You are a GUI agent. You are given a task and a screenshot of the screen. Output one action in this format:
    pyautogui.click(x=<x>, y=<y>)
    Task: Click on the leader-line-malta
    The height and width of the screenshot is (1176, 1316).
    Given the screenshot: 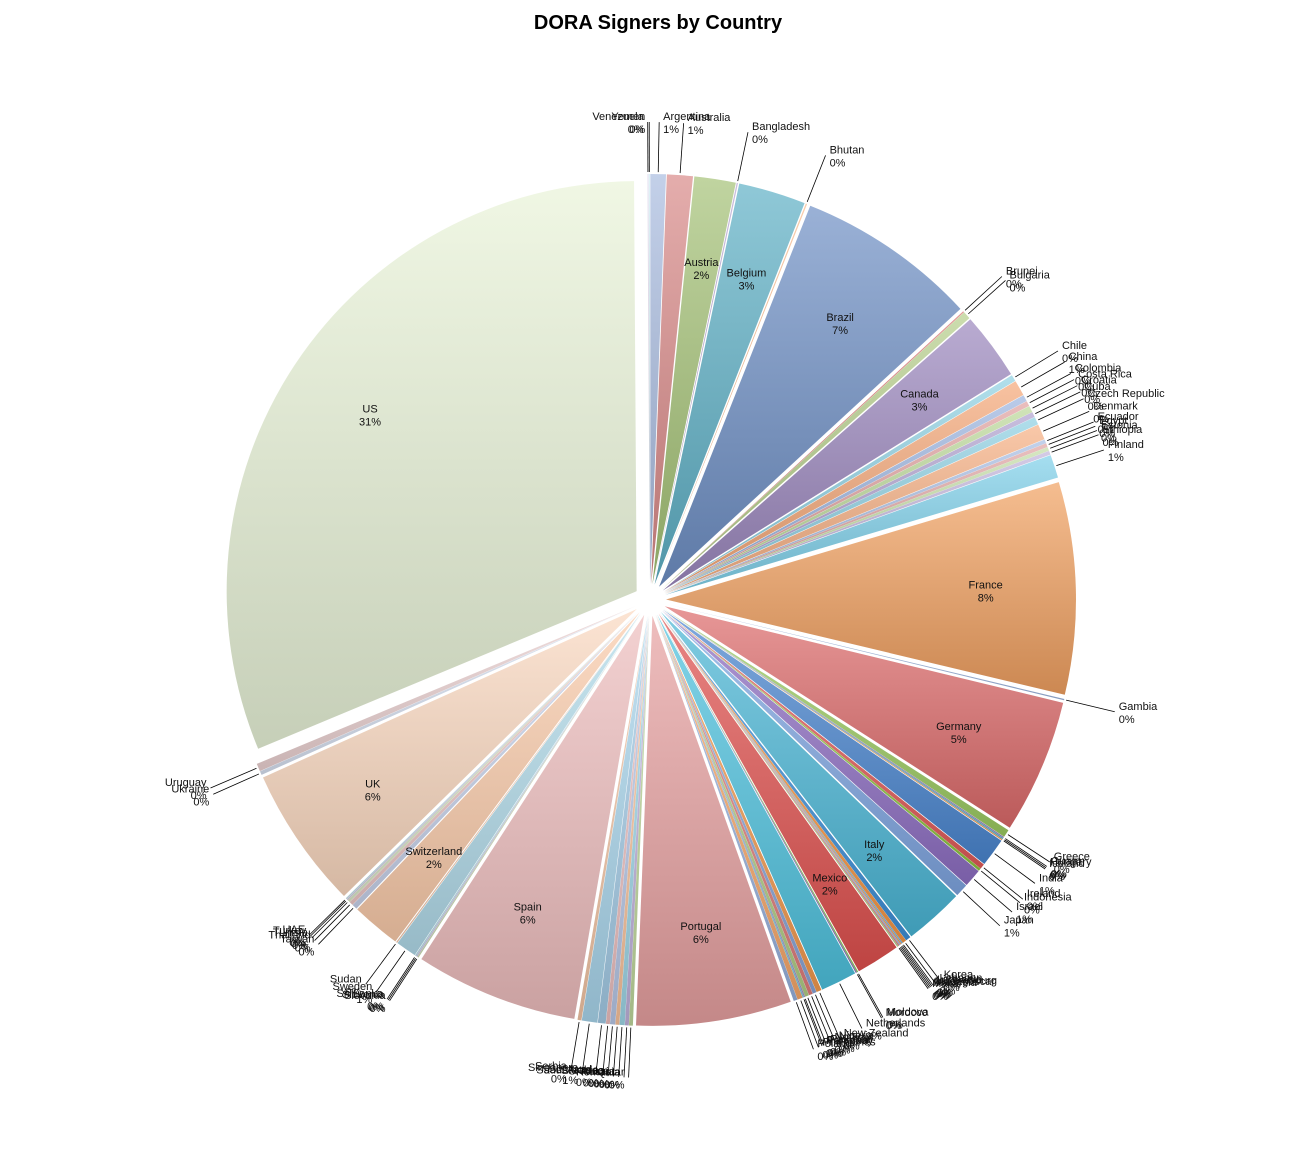 What is the action you would take?
    pyautogui.click(x=913, y=968)
    